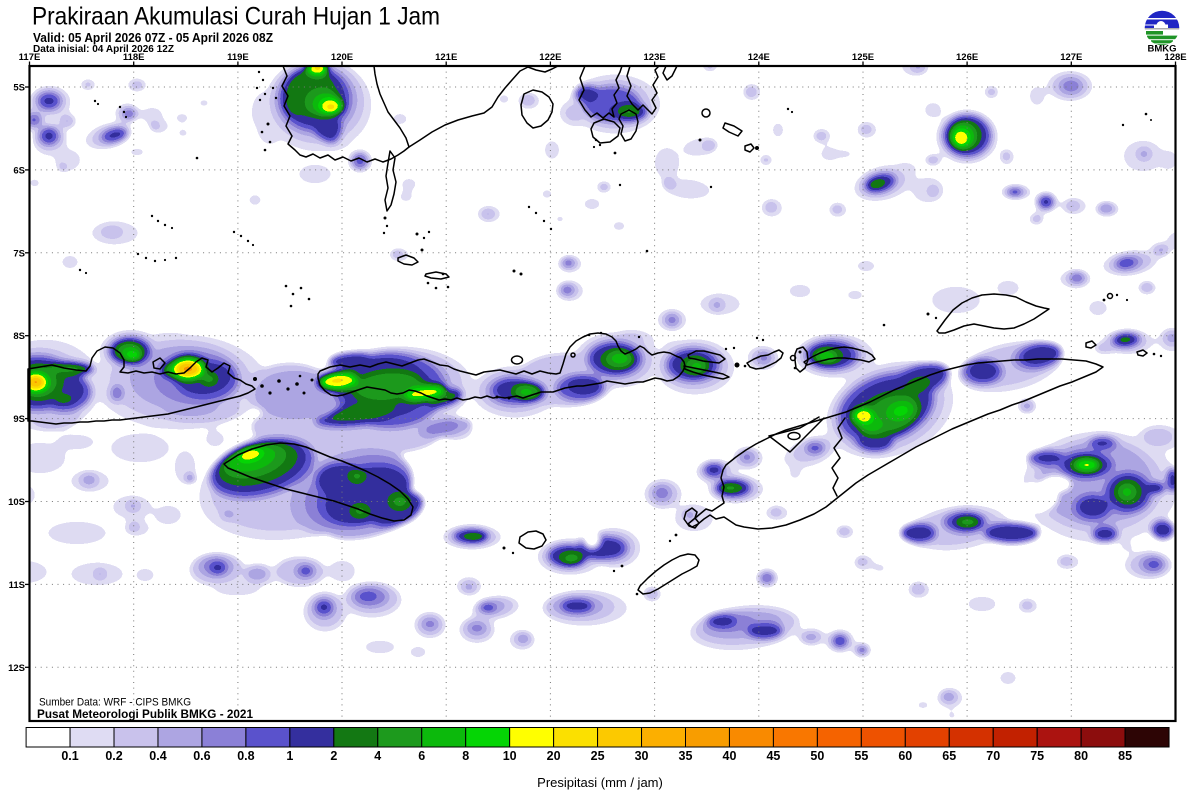 Image resolution: width=1200 pixels, height=800 pixels. Describe the element at coordinates (1175, 57) in the screenshot. I see `svg-text: 128E` at that location.